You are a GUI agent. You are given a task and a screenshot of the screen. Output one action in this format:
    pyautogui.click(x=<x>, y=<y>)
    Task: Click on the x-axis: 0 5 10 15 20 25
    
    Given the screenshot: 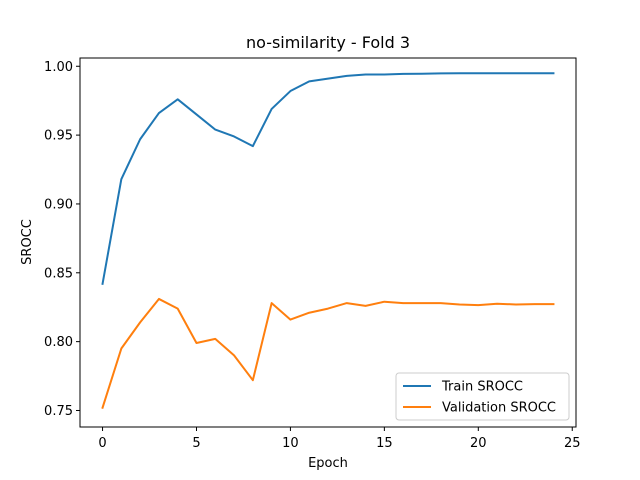 What is the action you would take?
    pyautogui.click(x=339, y=439)
    